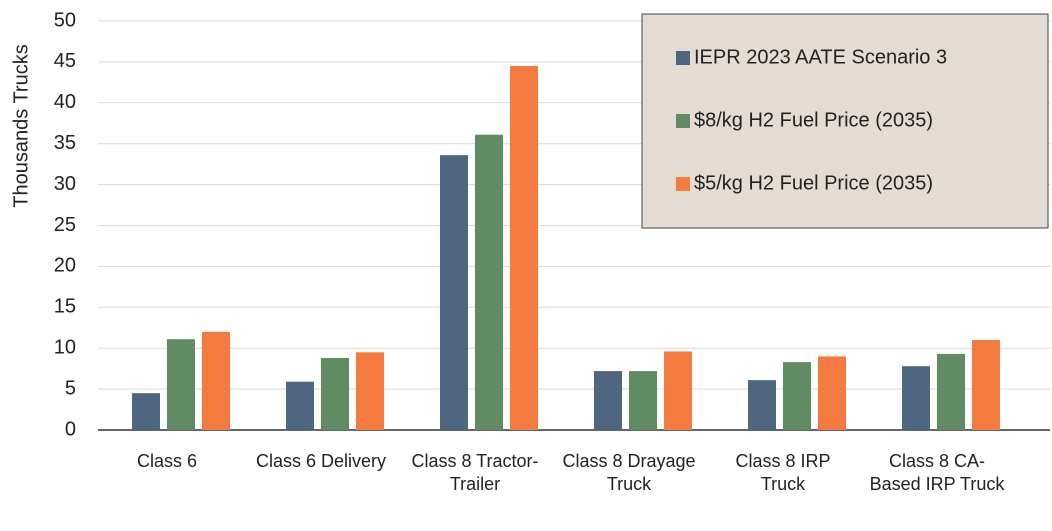 This screenshot has width=1052, height=531. Describe the element at coordinates (65, 266) in the screenshot. I see `y-tick-label: 20` at that location.